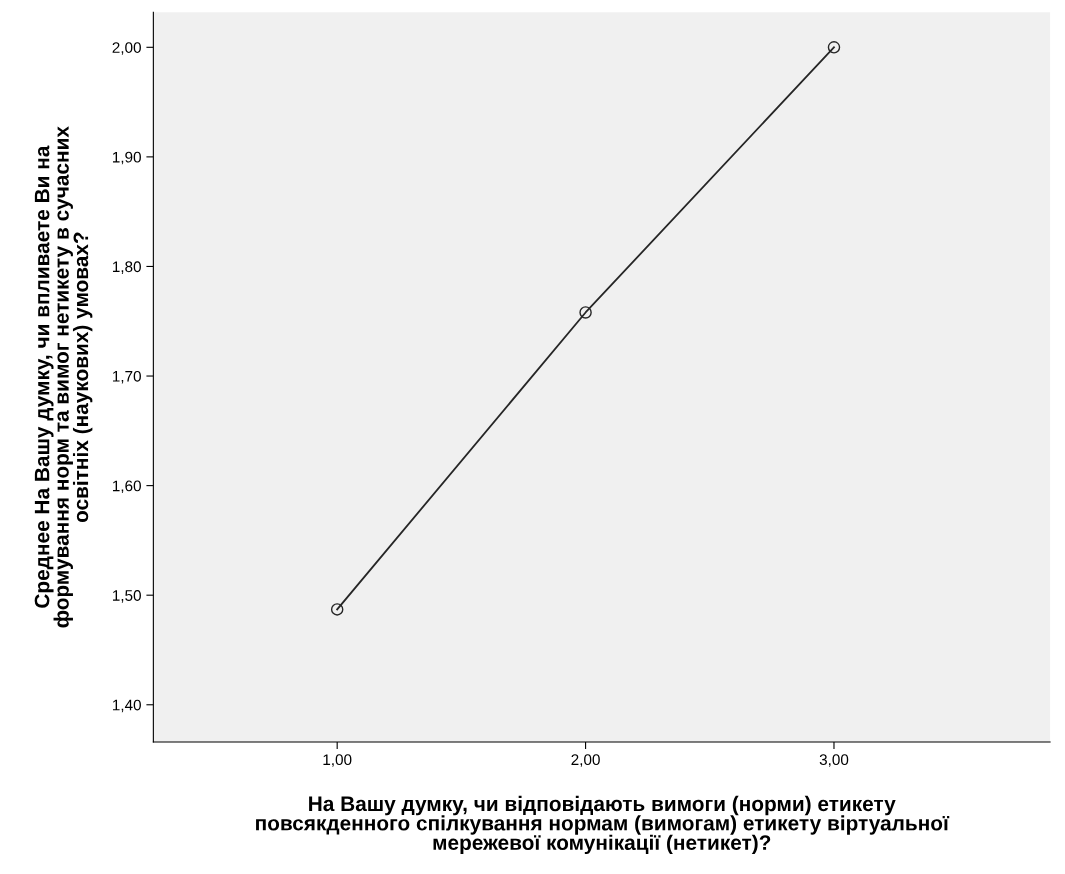 This screenshot has width=1065, height=874. I want to click on x-axis-title: На Вашу думку, чи відповідають вимоги (норми) етикету повсякденного спілкування нормам (вимогам) етикету віртуальної мережевої комунікації (нетикет)?, so click(603, 825).